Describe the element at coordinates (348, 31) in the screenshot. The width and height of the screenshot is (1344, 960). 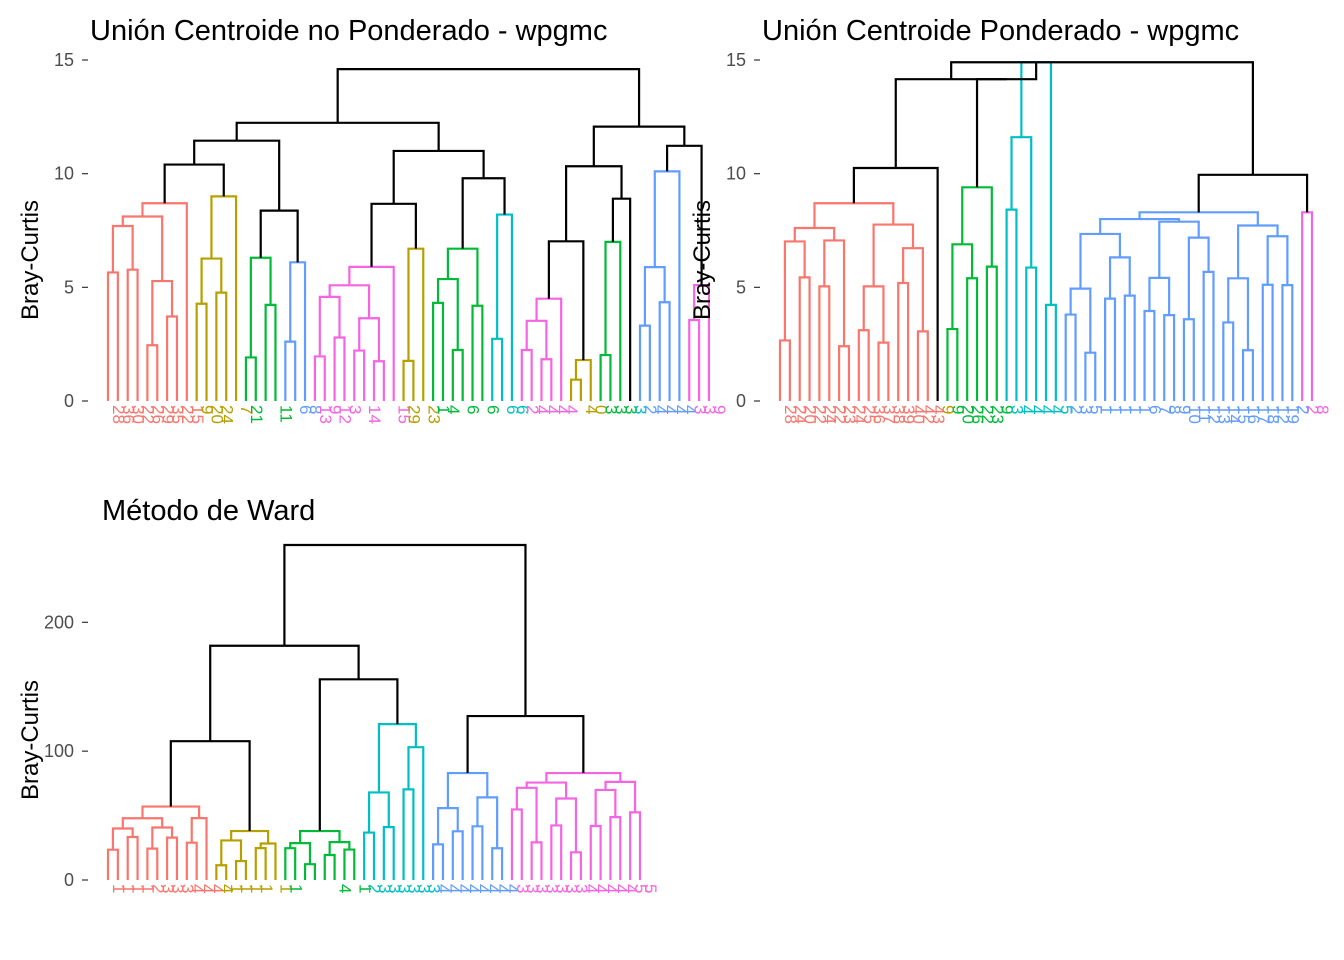
I see `chart-title: Unión Centroide no Ponderado - wpgmc` at that location.